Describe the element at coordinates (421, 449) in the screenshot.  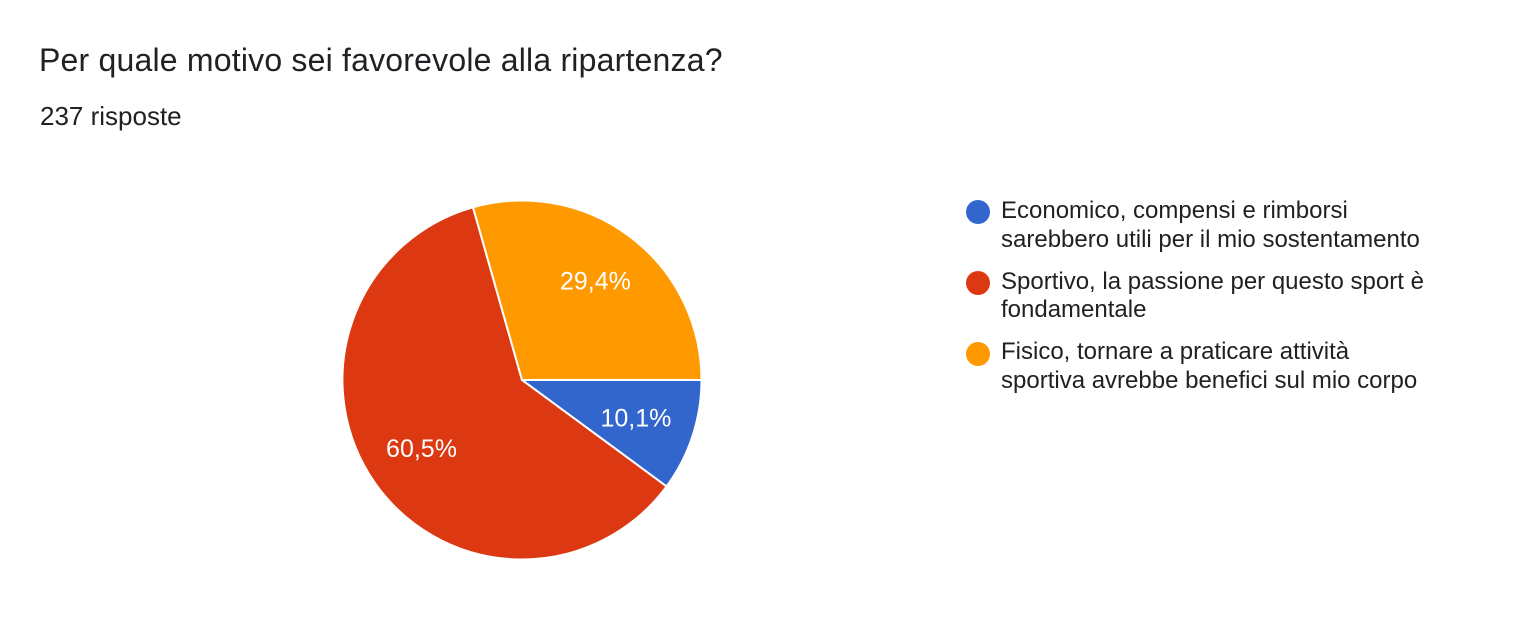
I see `svg-text: 60,5%` at that location.